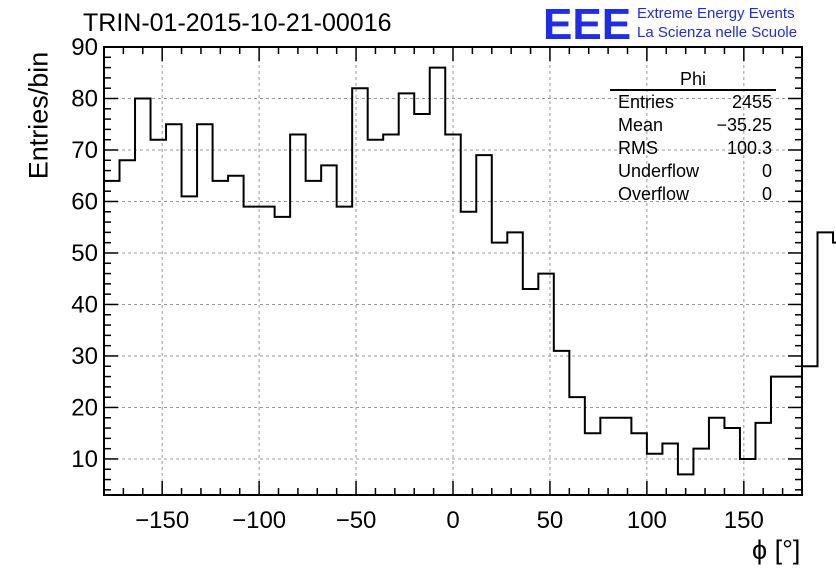 The height and width of the screenshot is (572, 836). I want to click on x-tick-label: −100, so click(259, 520).